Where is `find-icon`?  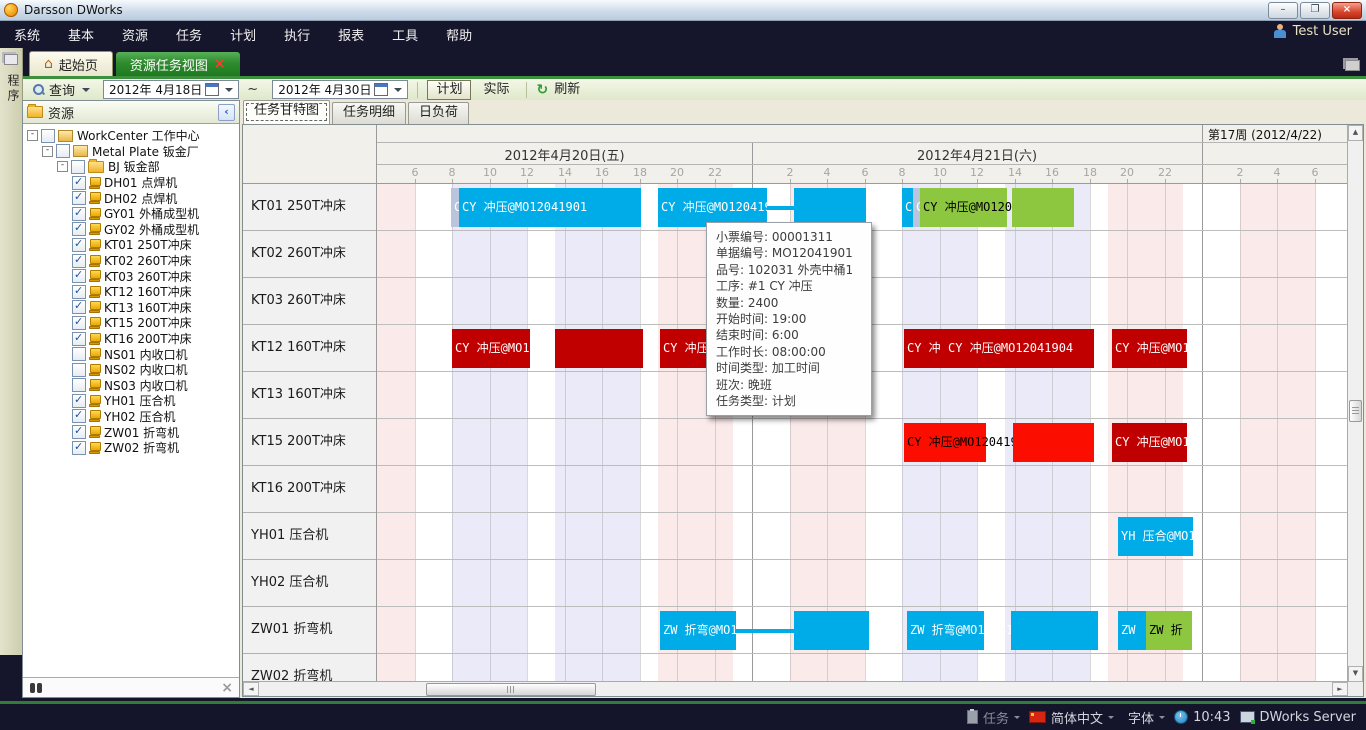 find-icon is located at coordinates (36, 687).